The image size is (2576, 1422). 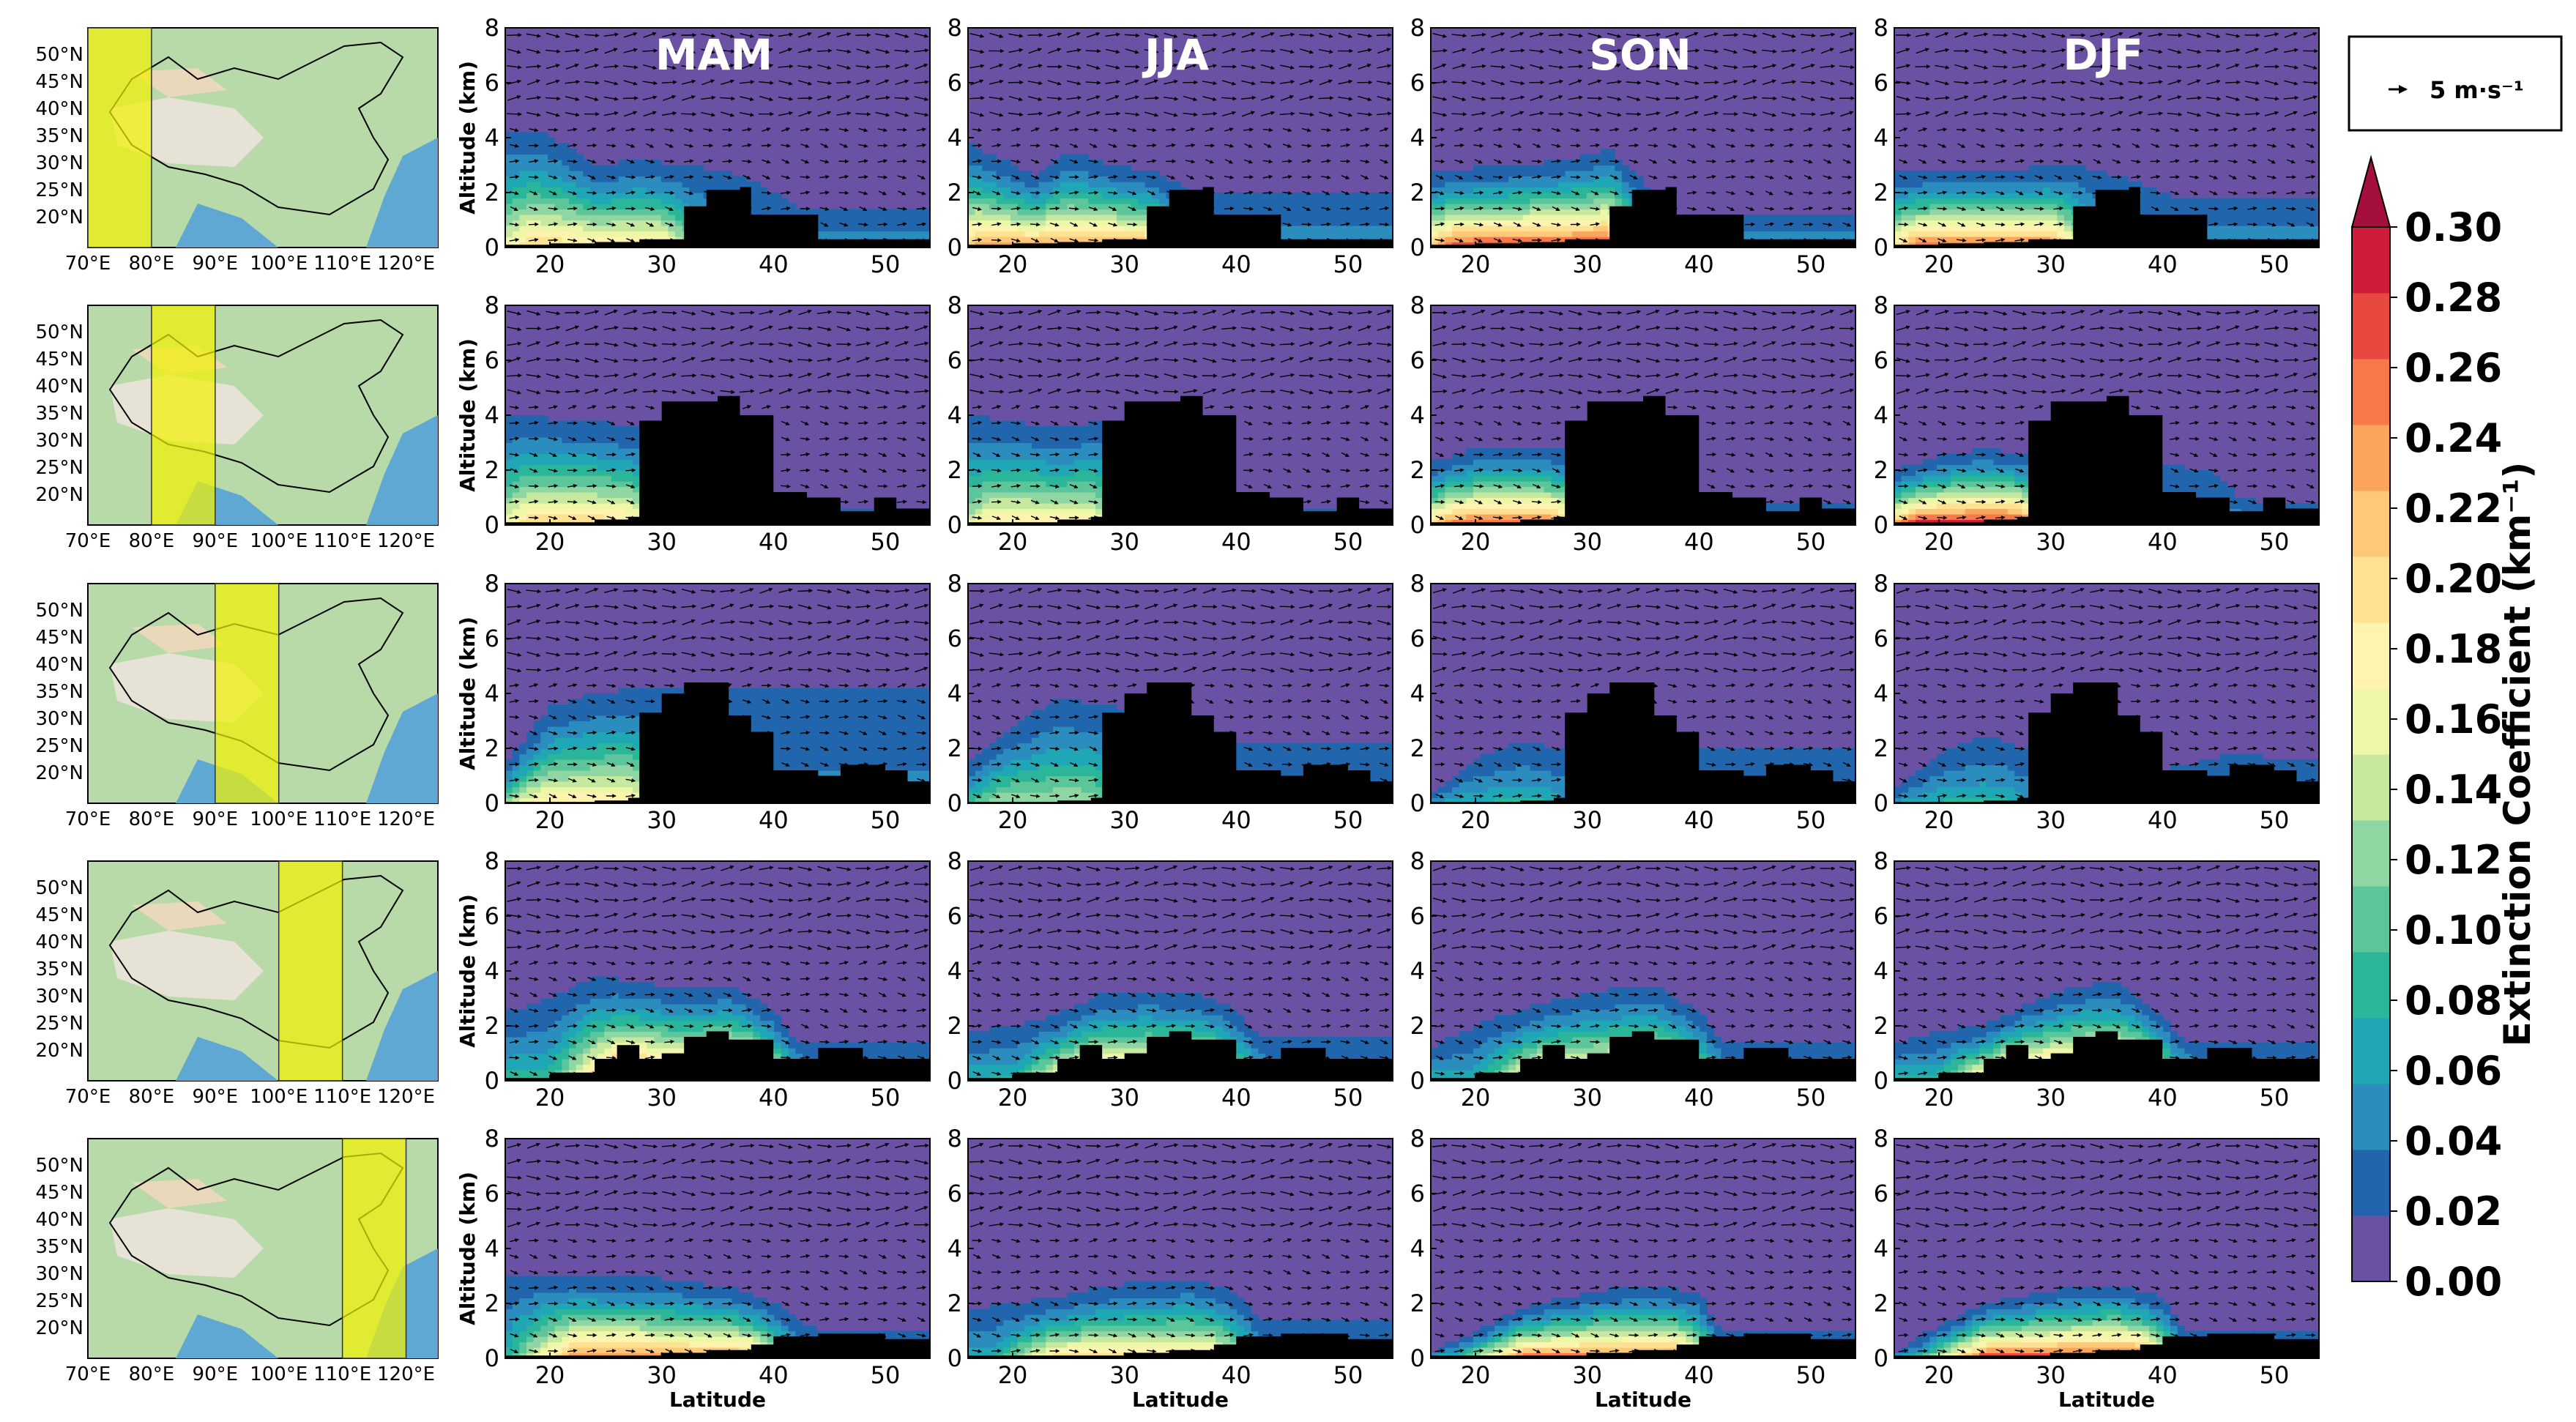 What do you see at coordinates (2051, 264) in the screenshot?
I see `x-tick-label: 30` at bounding box center [2051, 264].